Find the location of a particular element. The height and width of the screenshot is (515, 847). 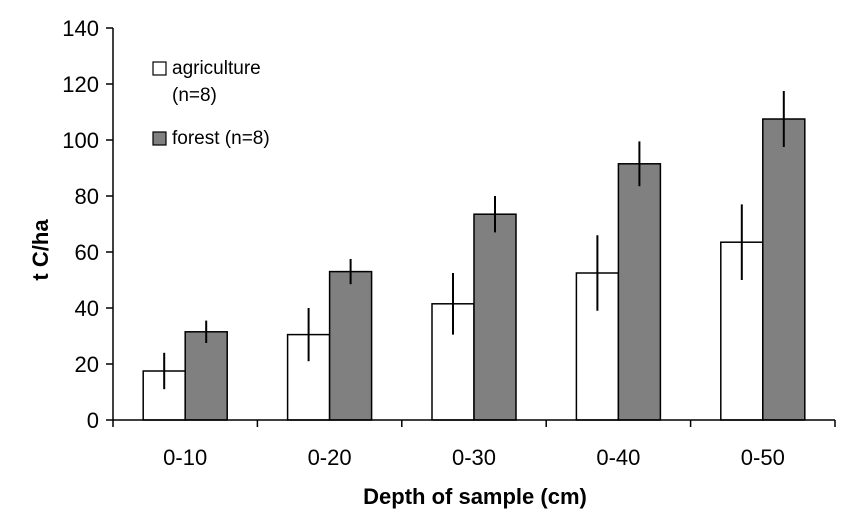

x-tick-label: 0-40 is located at coordinates (618, 457).